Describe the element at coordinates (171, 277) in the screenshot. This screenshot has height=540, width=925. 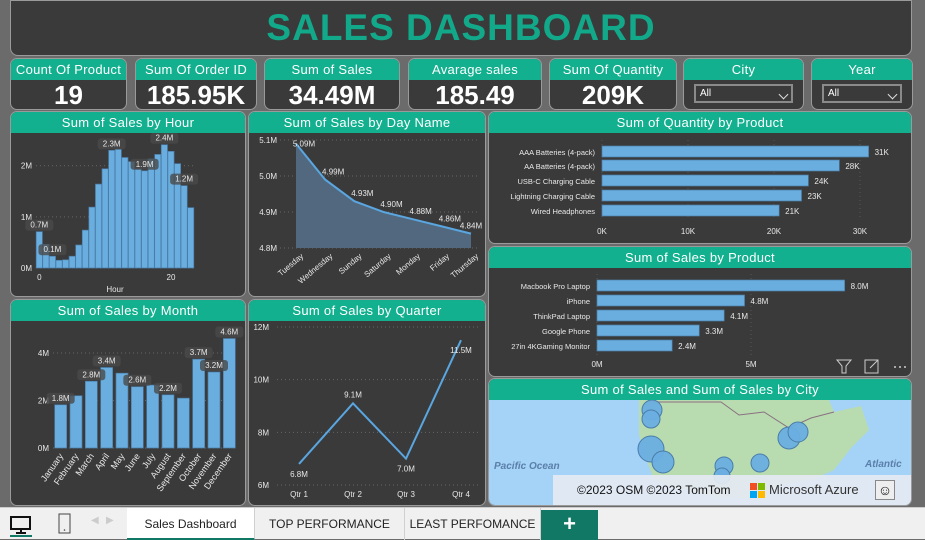
I see `x-tick-label: 20` at that location.